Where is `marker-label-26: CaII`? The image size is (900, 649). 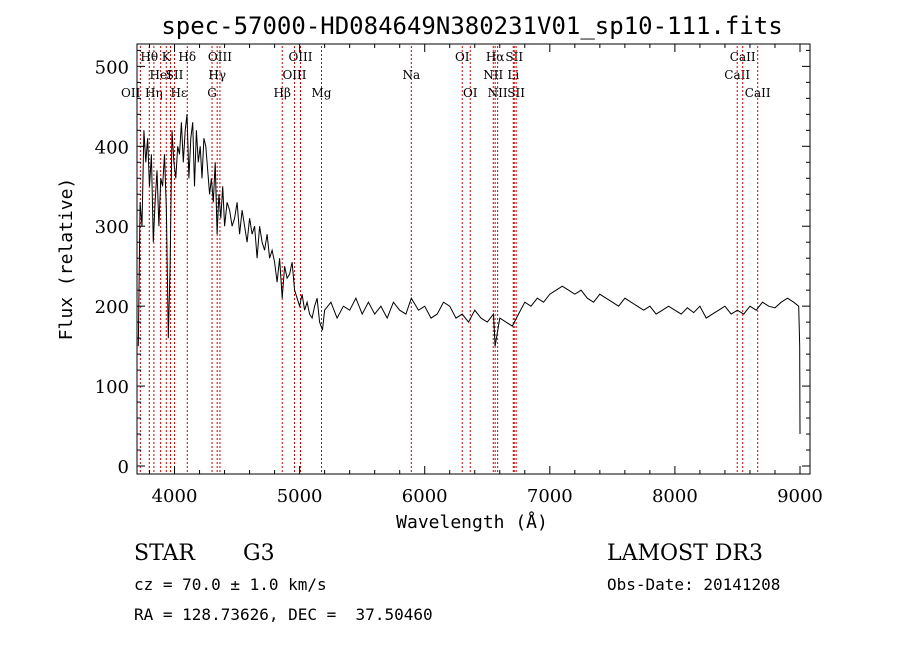 marker-label-26: CaII is located at coordinates (758, 93).